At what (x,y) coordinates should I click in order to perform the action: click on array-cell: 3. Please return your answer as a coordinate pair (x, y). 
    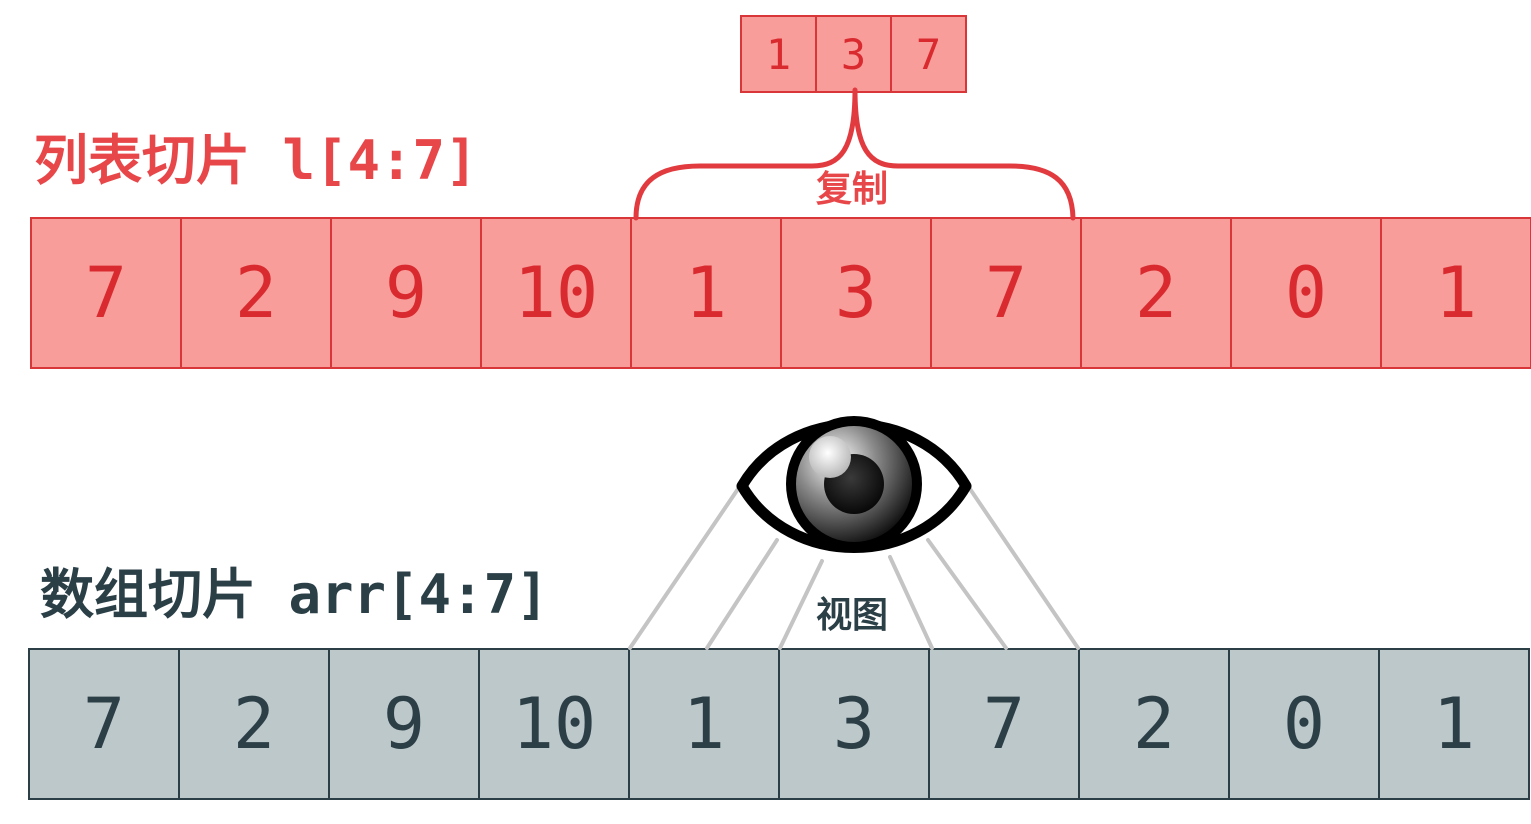
    Looking at the image, I should click on (855, 724).